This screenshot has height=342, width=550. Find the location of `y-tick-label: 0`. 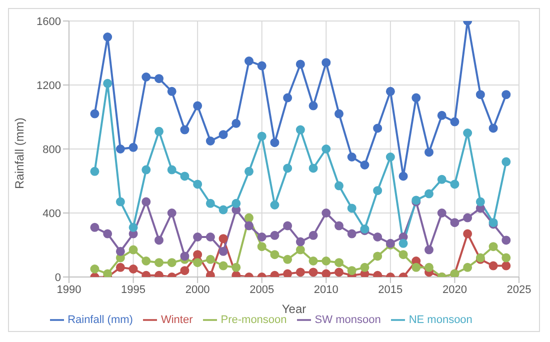

y-tick-label: 0 is located at coordinates (57, 278).